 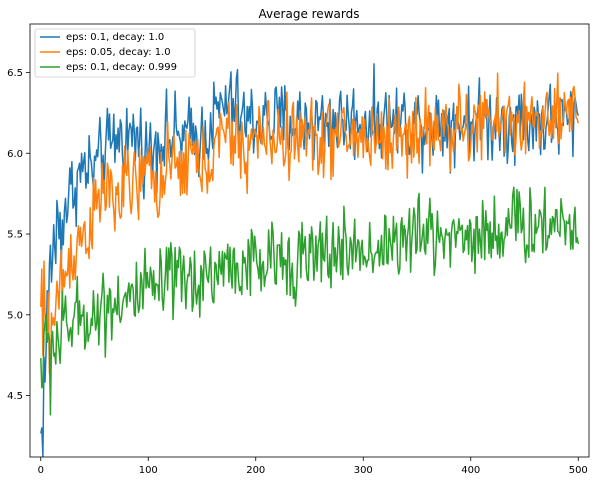 What do you see at coordinates (313, 466) in the screenshot?
I see `x-axis: 0 100 200 300 400 500` at bounding box center [313, 466].